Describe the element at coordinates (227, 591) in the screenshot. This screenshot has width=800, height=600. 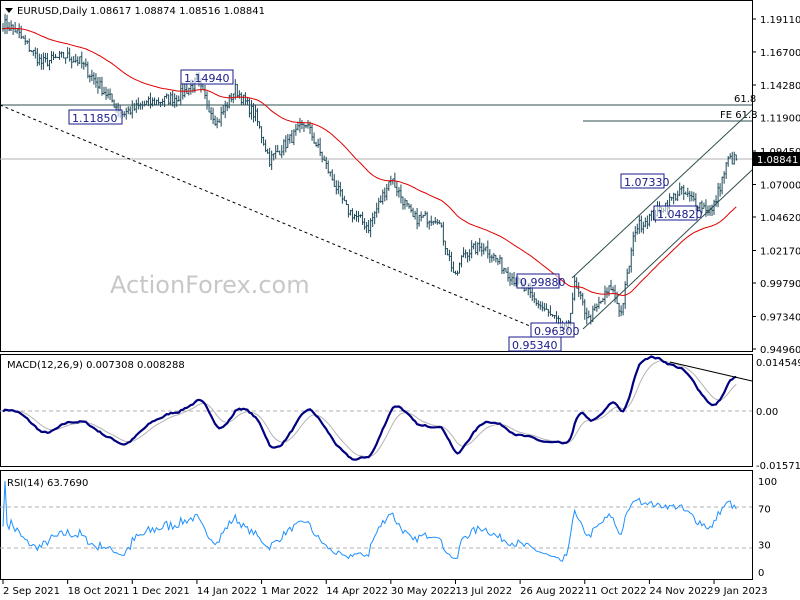
I see `time-tick-label: 14 Jan 2022` at that location.